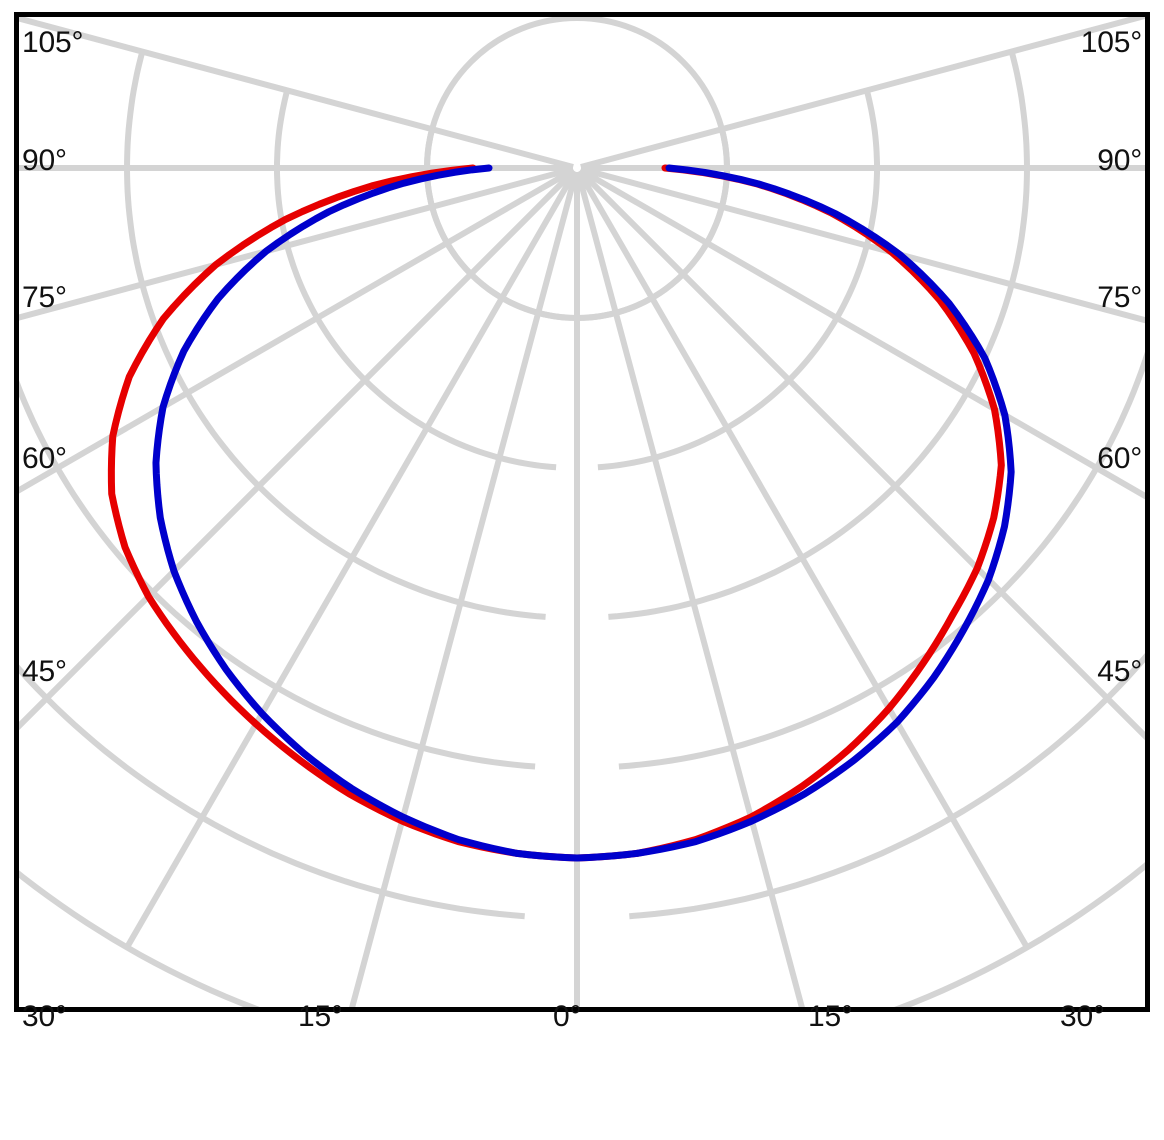 The width and height of the screenshot is (1164, 1140). Describe the element at coordinates (830, 1016) in the screenshot. I see `axis-tick-bottom-15-right: 15°` at that location.